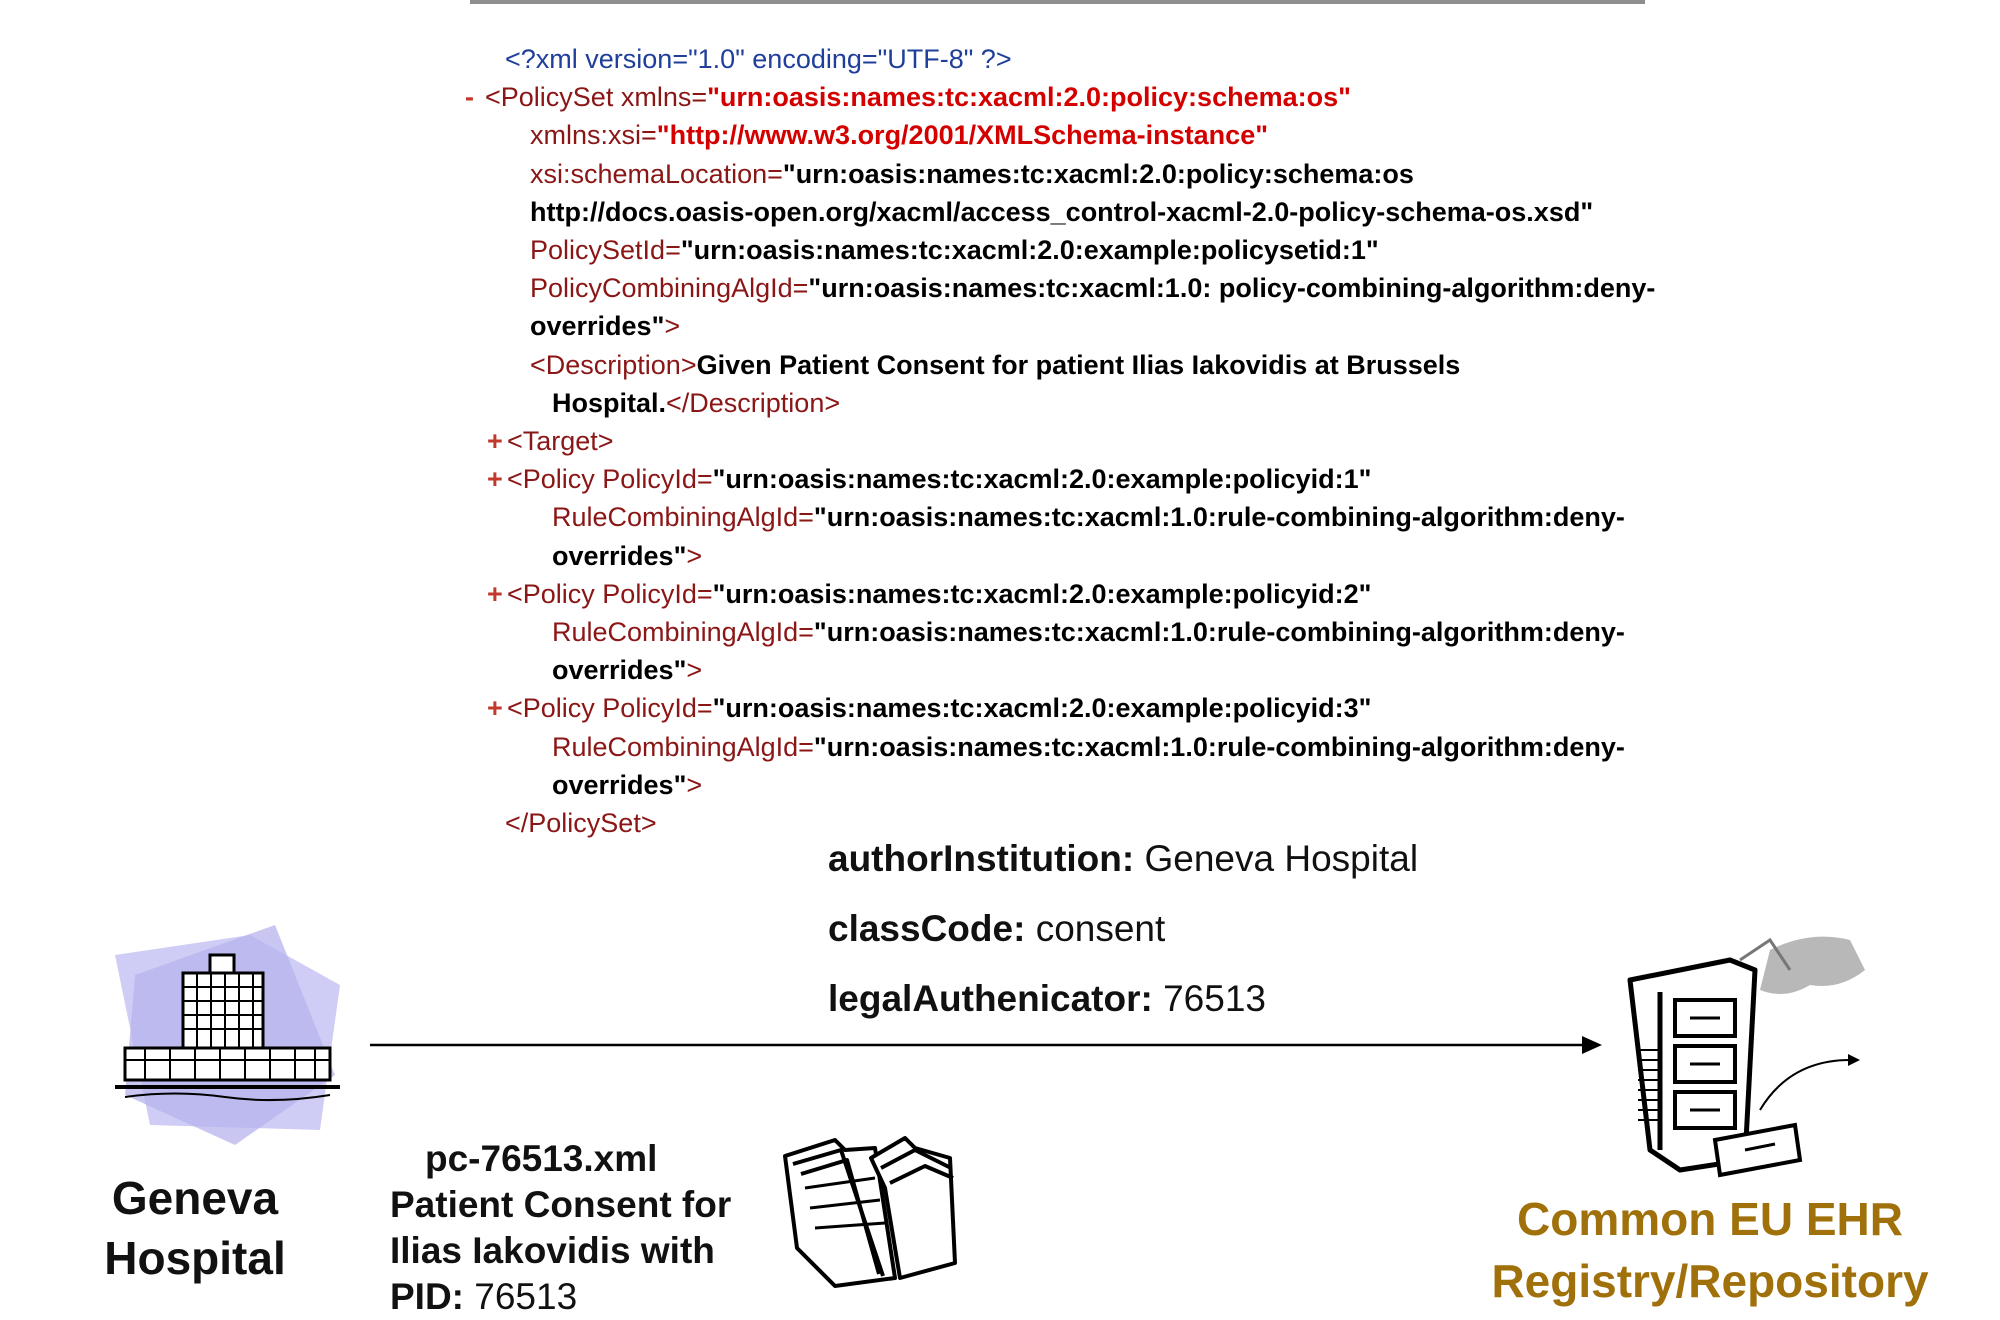  I want to click on xml-line: </PolicySet>, so click(581, 823).